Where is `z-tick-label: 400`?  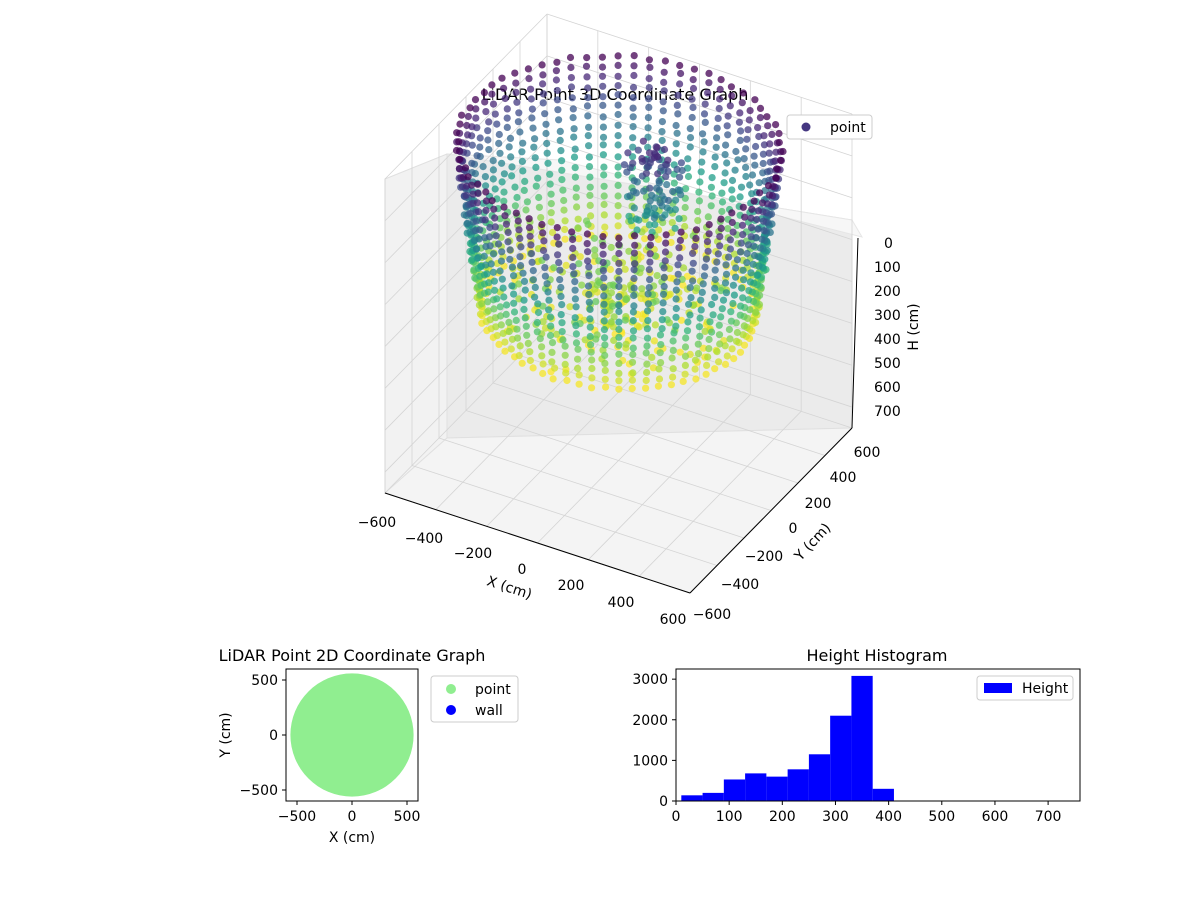
z-tick-label: 400 is located at coordinates (887, 340).